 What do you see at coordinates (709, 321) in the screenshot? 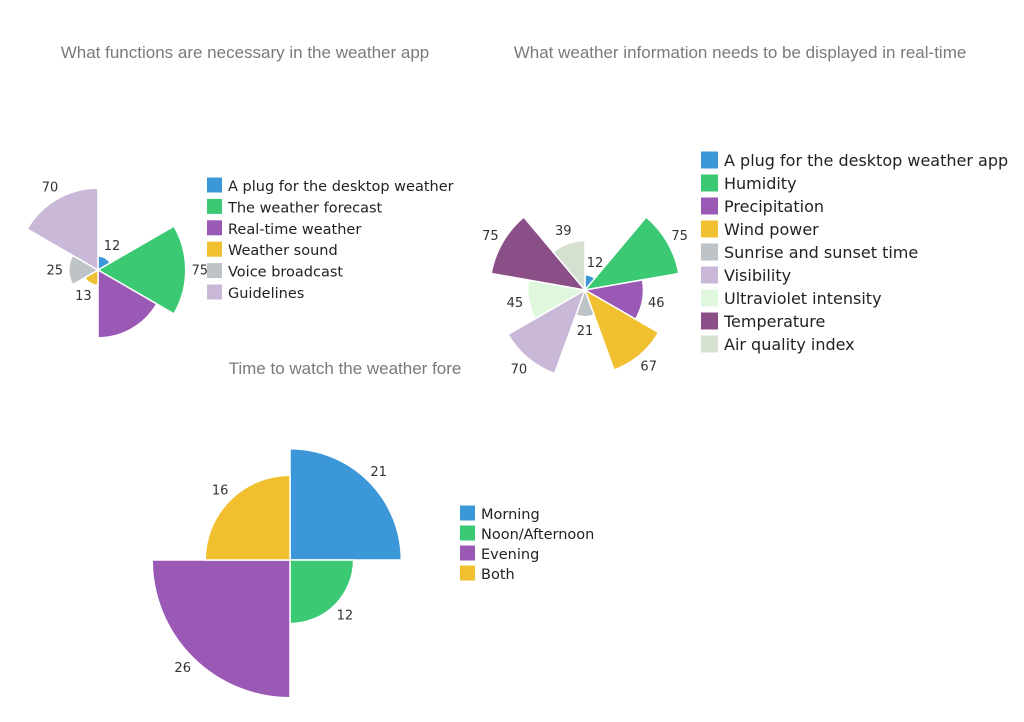
I see `legend-swatch-temperature` at bounding box center [709, 321].